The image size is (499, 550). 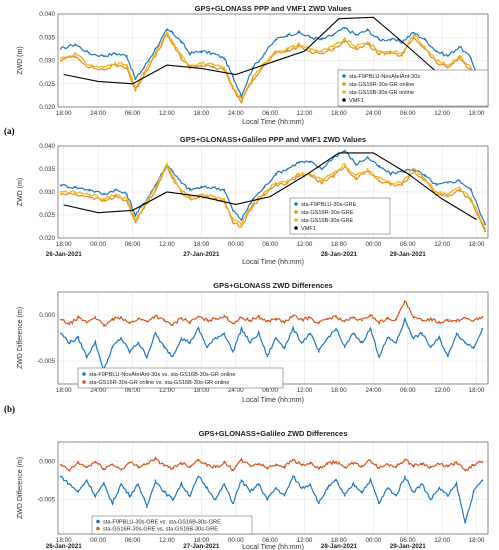 What do you see at coordinates (329, 205) in the screenshot?
I see `legend-entry: sta-F9PBLU-30s-GRE` at bounding box center [329, 205].